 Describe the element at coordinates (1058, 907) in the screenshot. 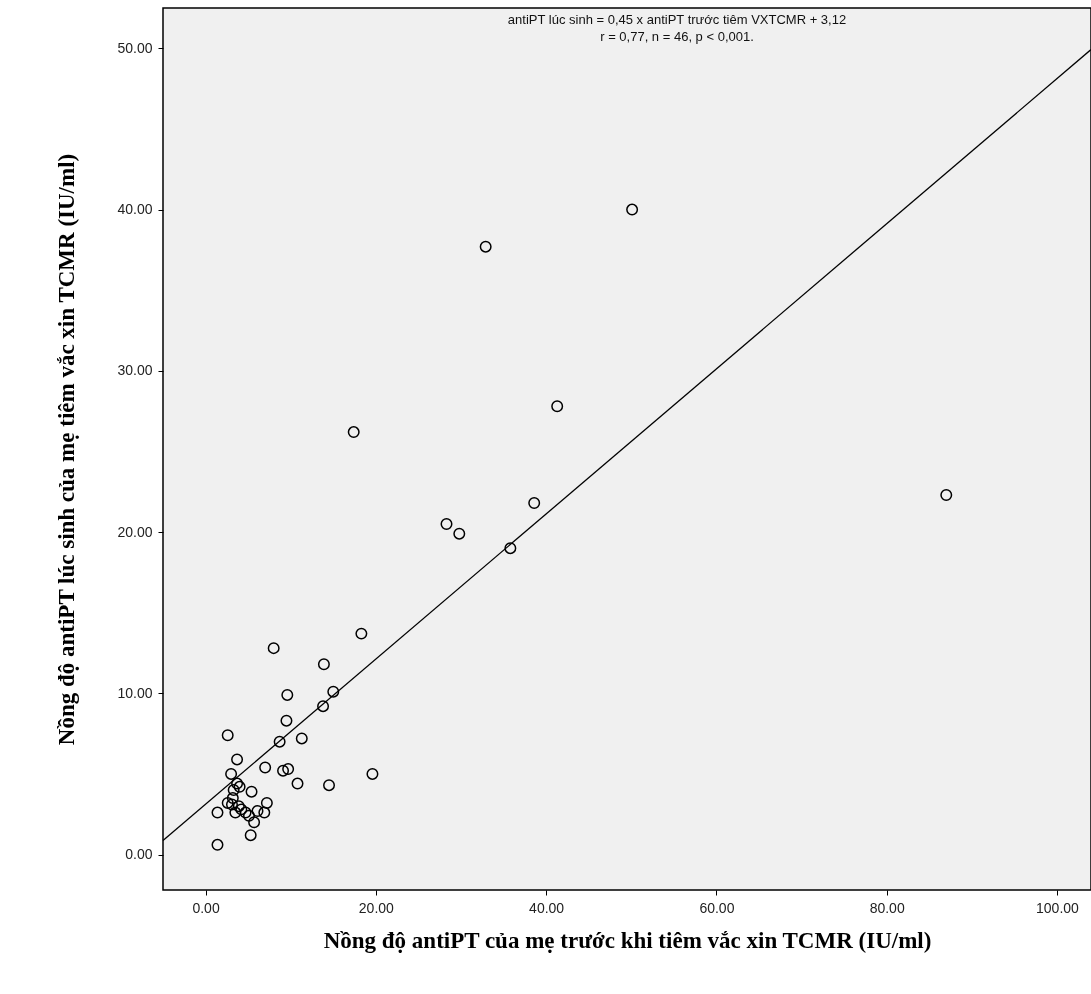

I see `x-tick-label: 100.00` at that location.